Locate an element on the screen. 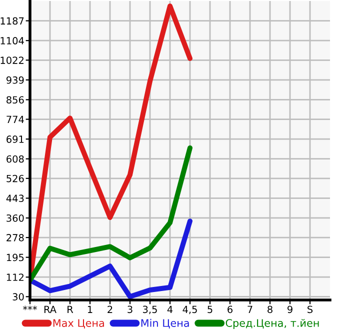  x-tick-label: 1 is located at coordinates (90, 309).